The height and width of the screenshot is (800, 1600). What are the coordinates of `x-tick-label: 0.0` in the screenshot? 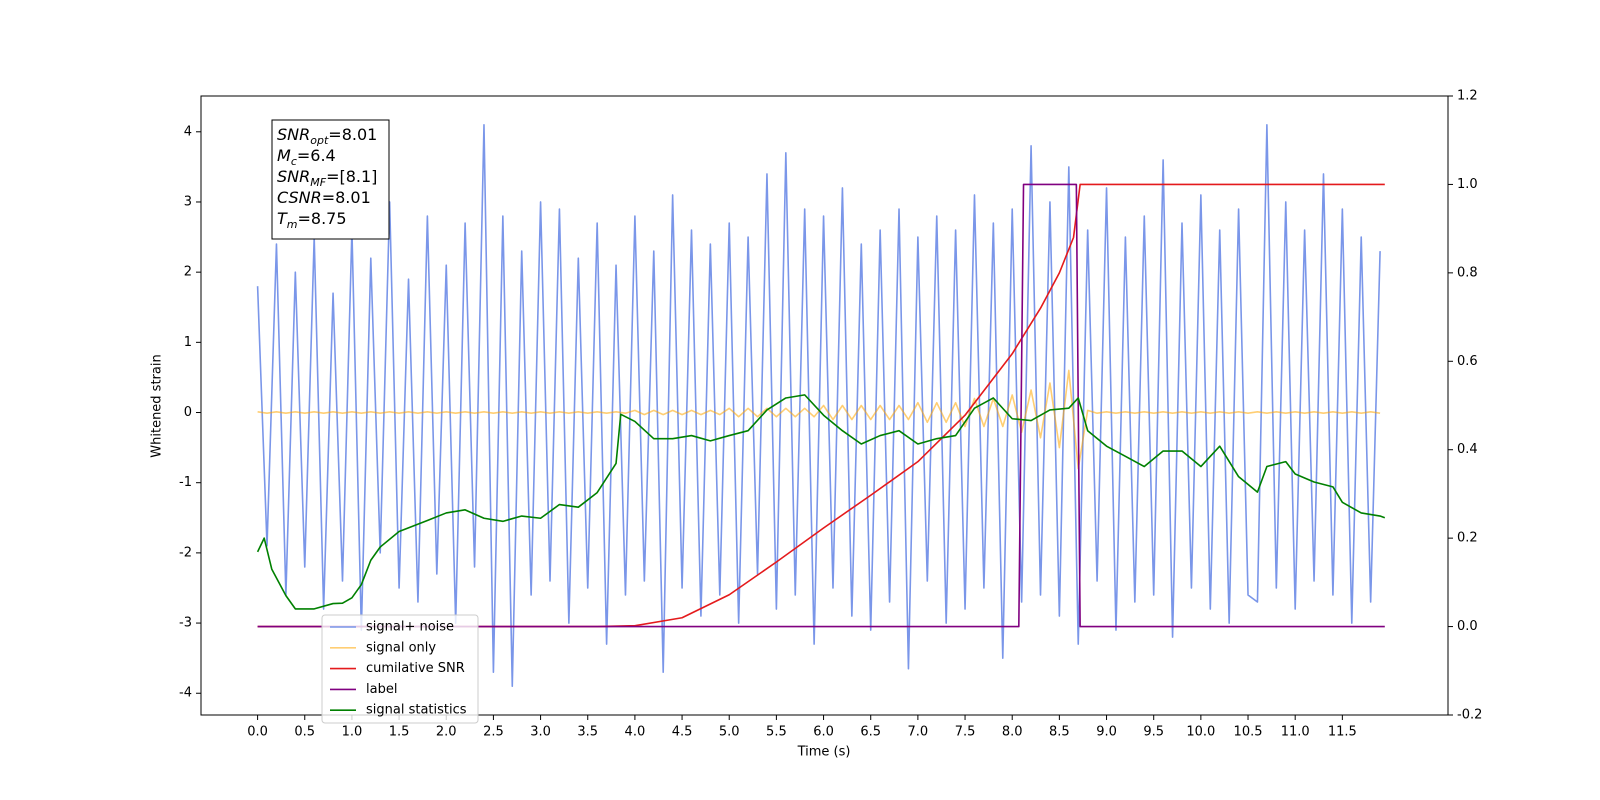 It's located at (257, 732).